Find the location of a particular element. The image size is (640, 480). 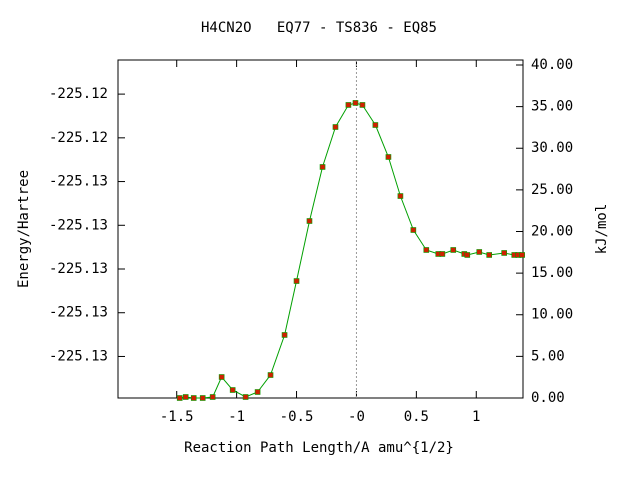

x-tick-label: -0 is located at coordinates (356, 417).